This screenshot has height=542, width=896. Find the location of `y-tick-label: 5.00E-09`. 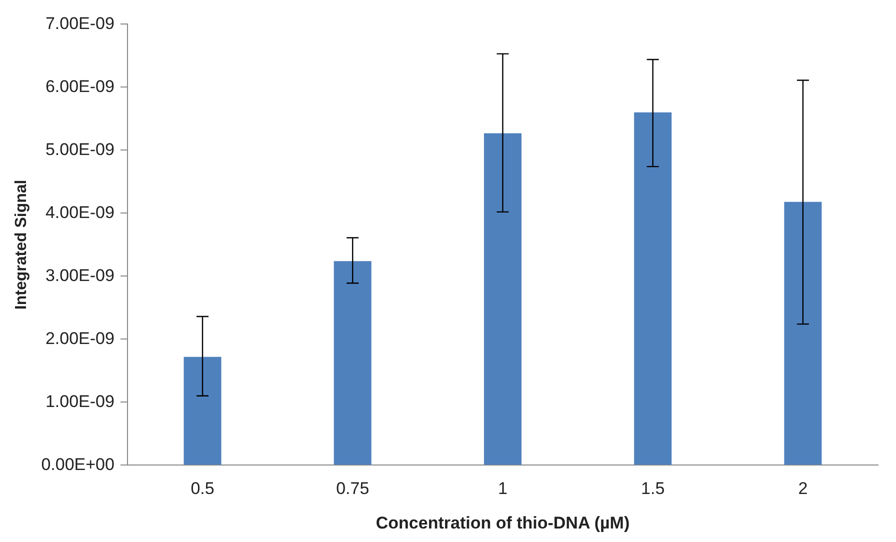

y-tick-label: 5.00E-09 is located at coordinates (79, 149).